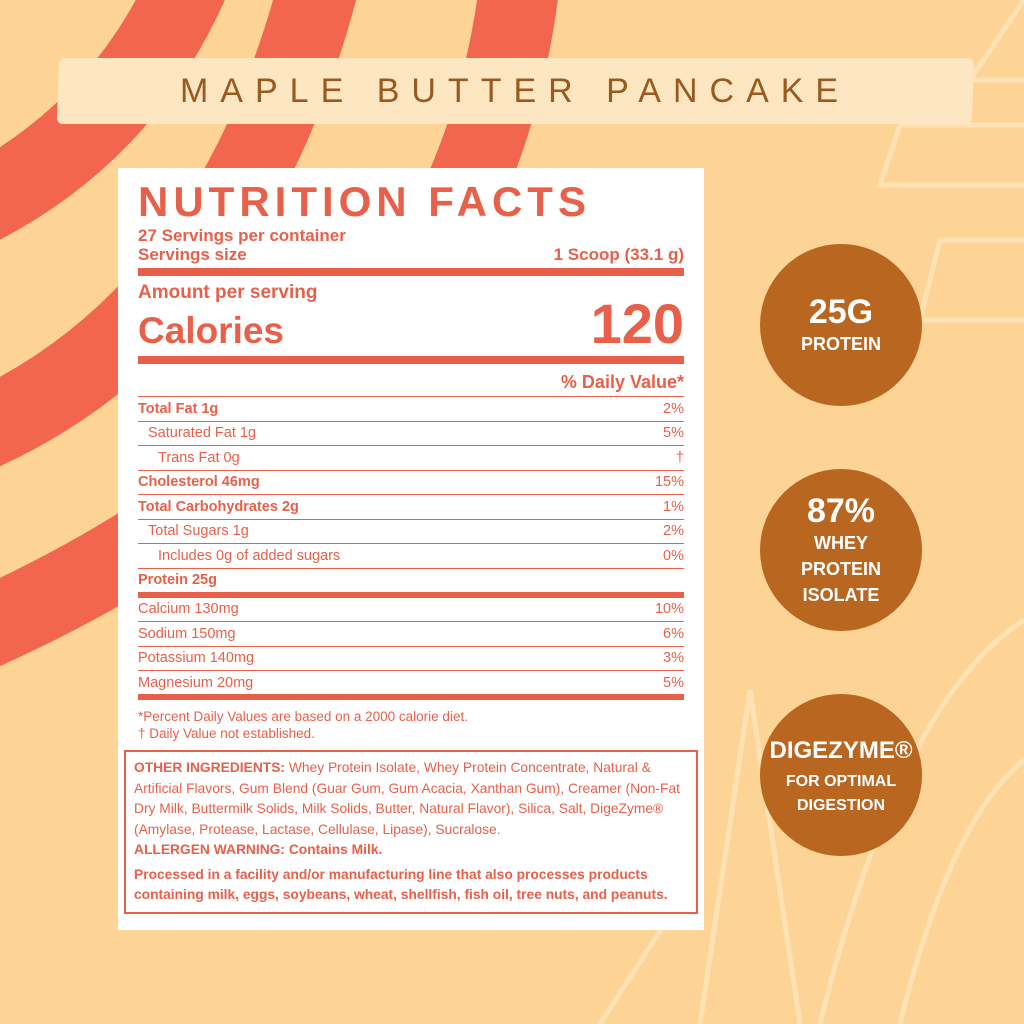 This screenshot has height=1024, width=1024. Describe the element at coordinates (411, 583) in the screenshot. I see `nutrient-row: Protein 25g` at that location.